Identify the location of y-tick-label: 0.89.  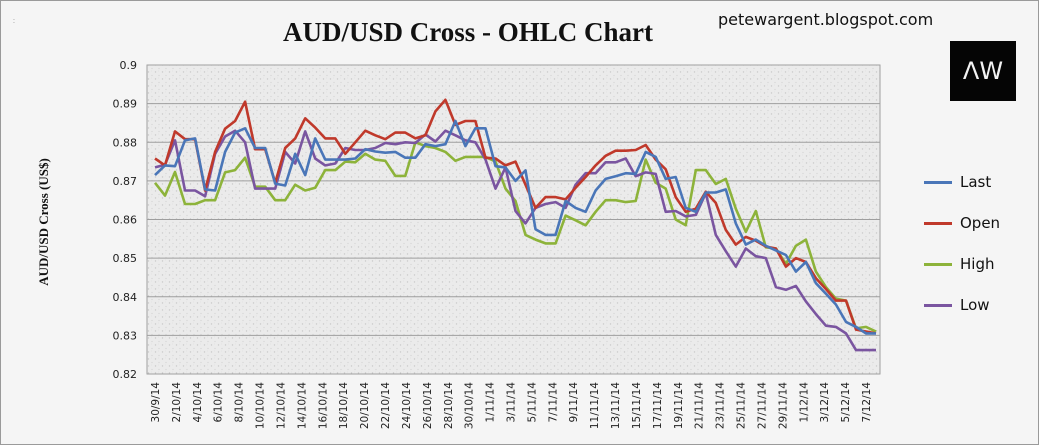
(125, 104).